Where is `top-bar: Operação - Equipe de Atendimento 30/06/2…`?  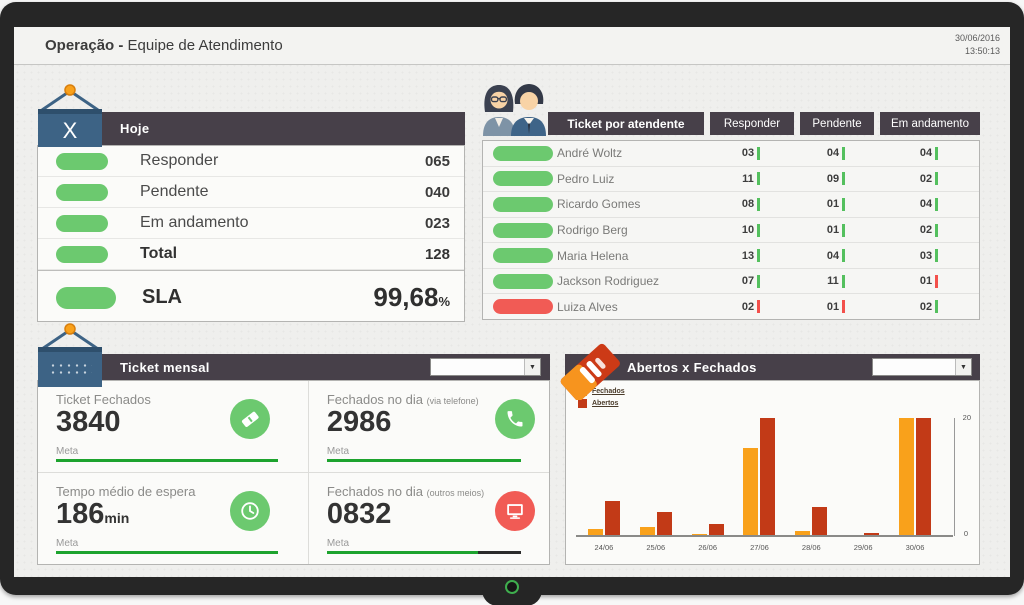 top-bar: Operação - Equipe de Atendimento 30/06/2… is located at coordinates (512, 46).